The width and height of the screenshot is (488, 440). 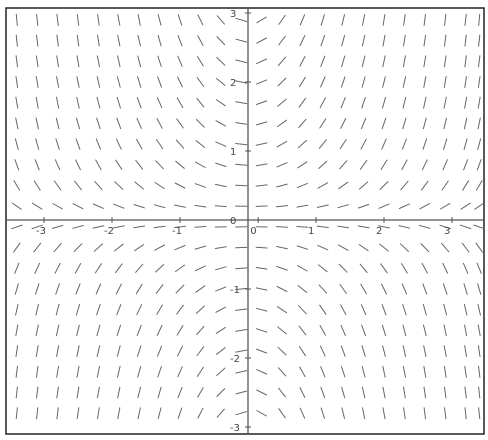 I want to click on y-tick-label-4: -1, so click(x=235, y=290).